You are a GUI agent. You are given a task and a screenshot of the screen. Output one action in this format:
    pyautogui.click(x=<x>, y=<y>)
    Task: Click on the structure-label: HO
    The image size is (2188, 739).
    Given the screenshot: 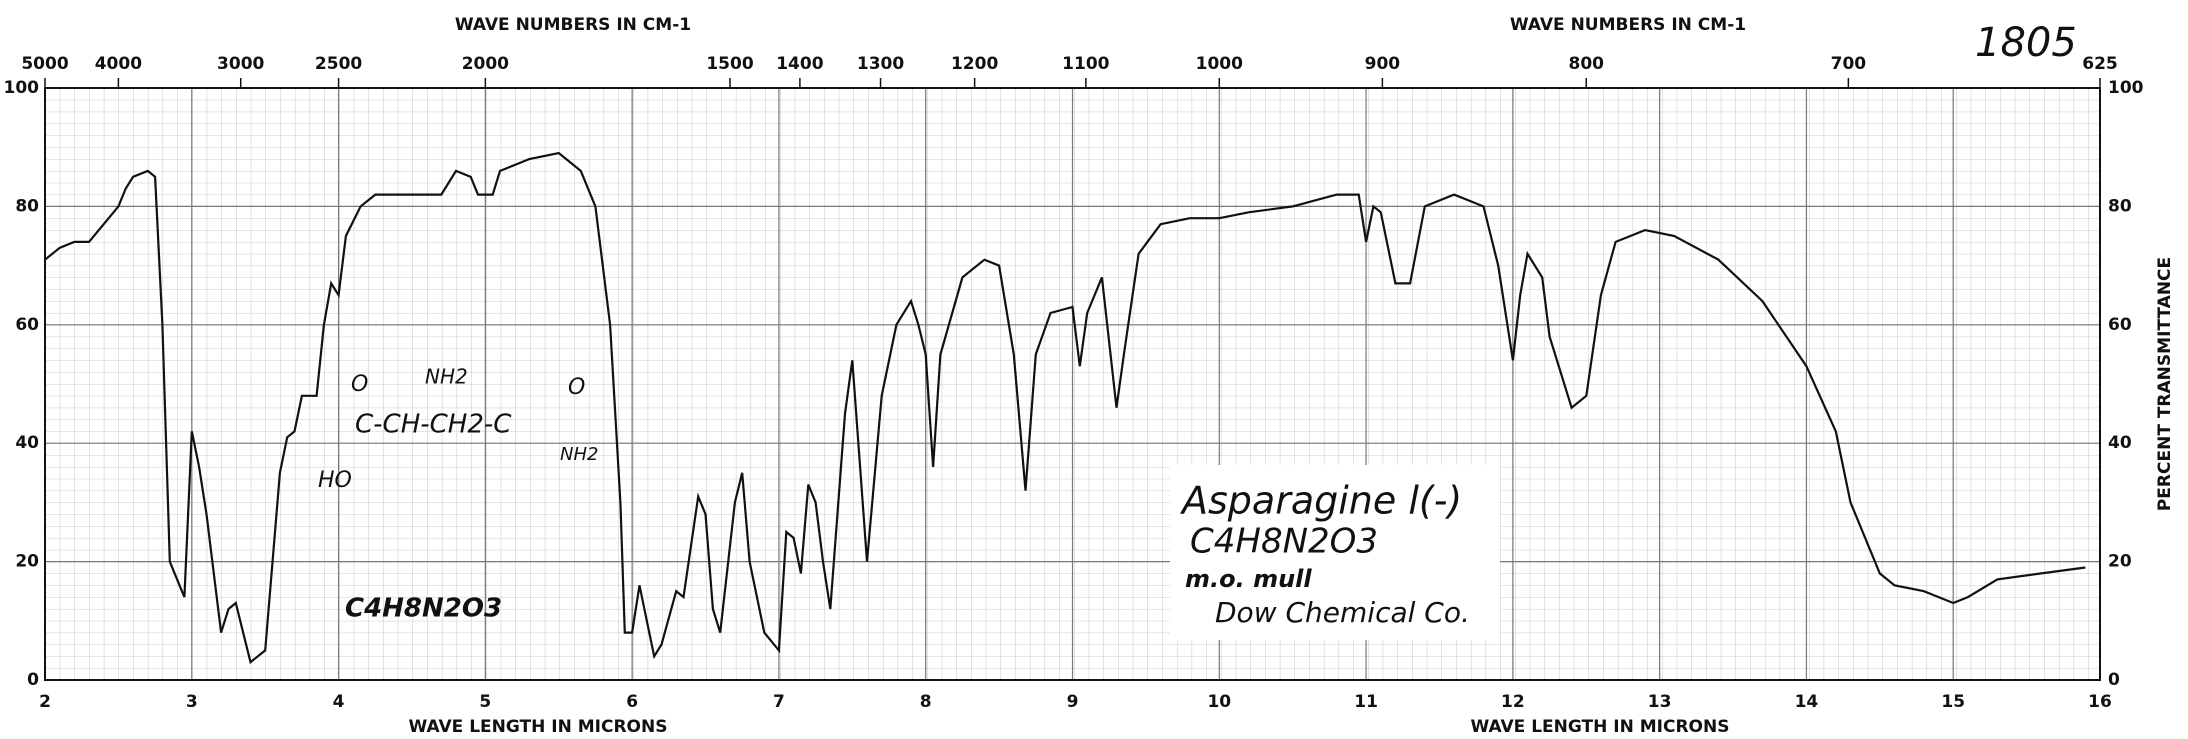 What is the action you would take?
    pyautogui.click(x=335, y=480)
    